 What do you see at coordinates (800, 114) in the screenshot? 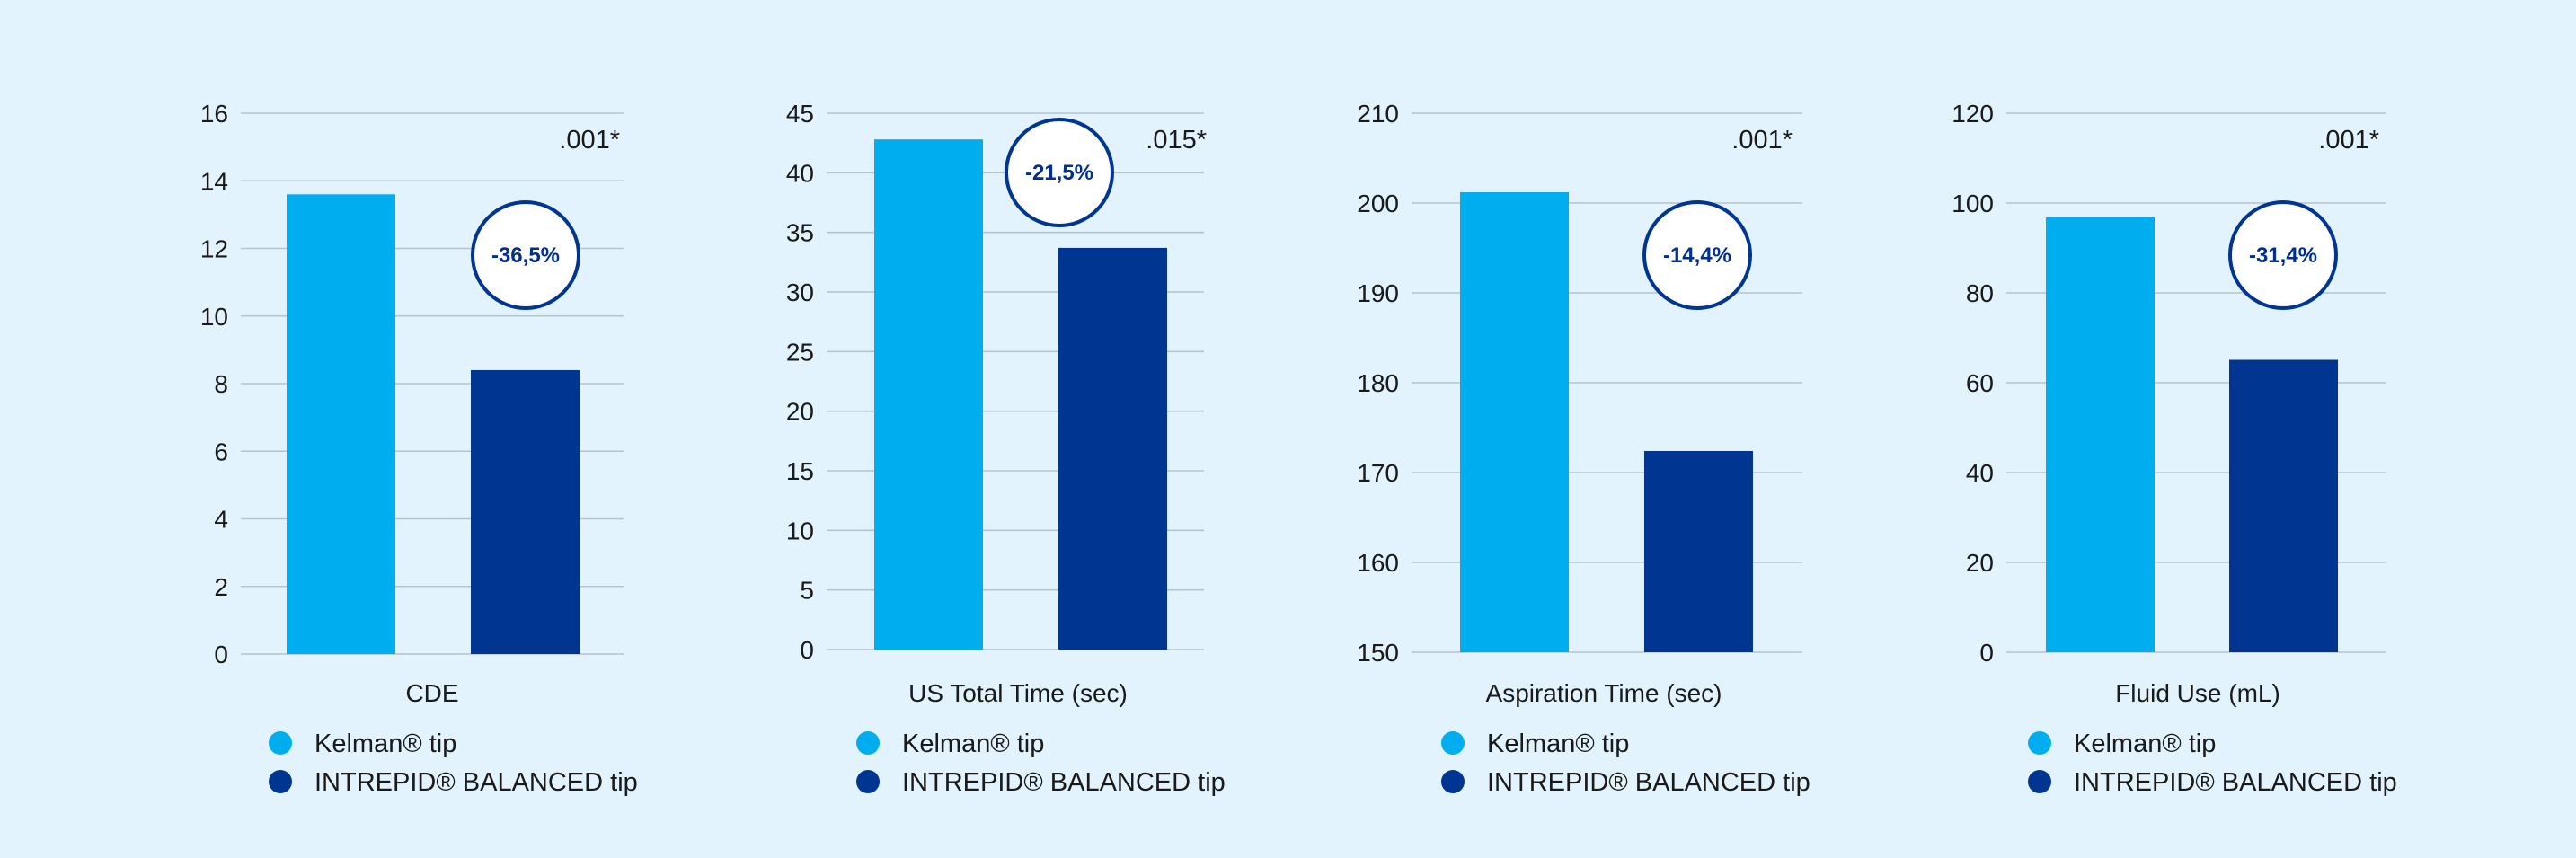
I see `y-tick-label: 45` at bounding box center [800, 114].